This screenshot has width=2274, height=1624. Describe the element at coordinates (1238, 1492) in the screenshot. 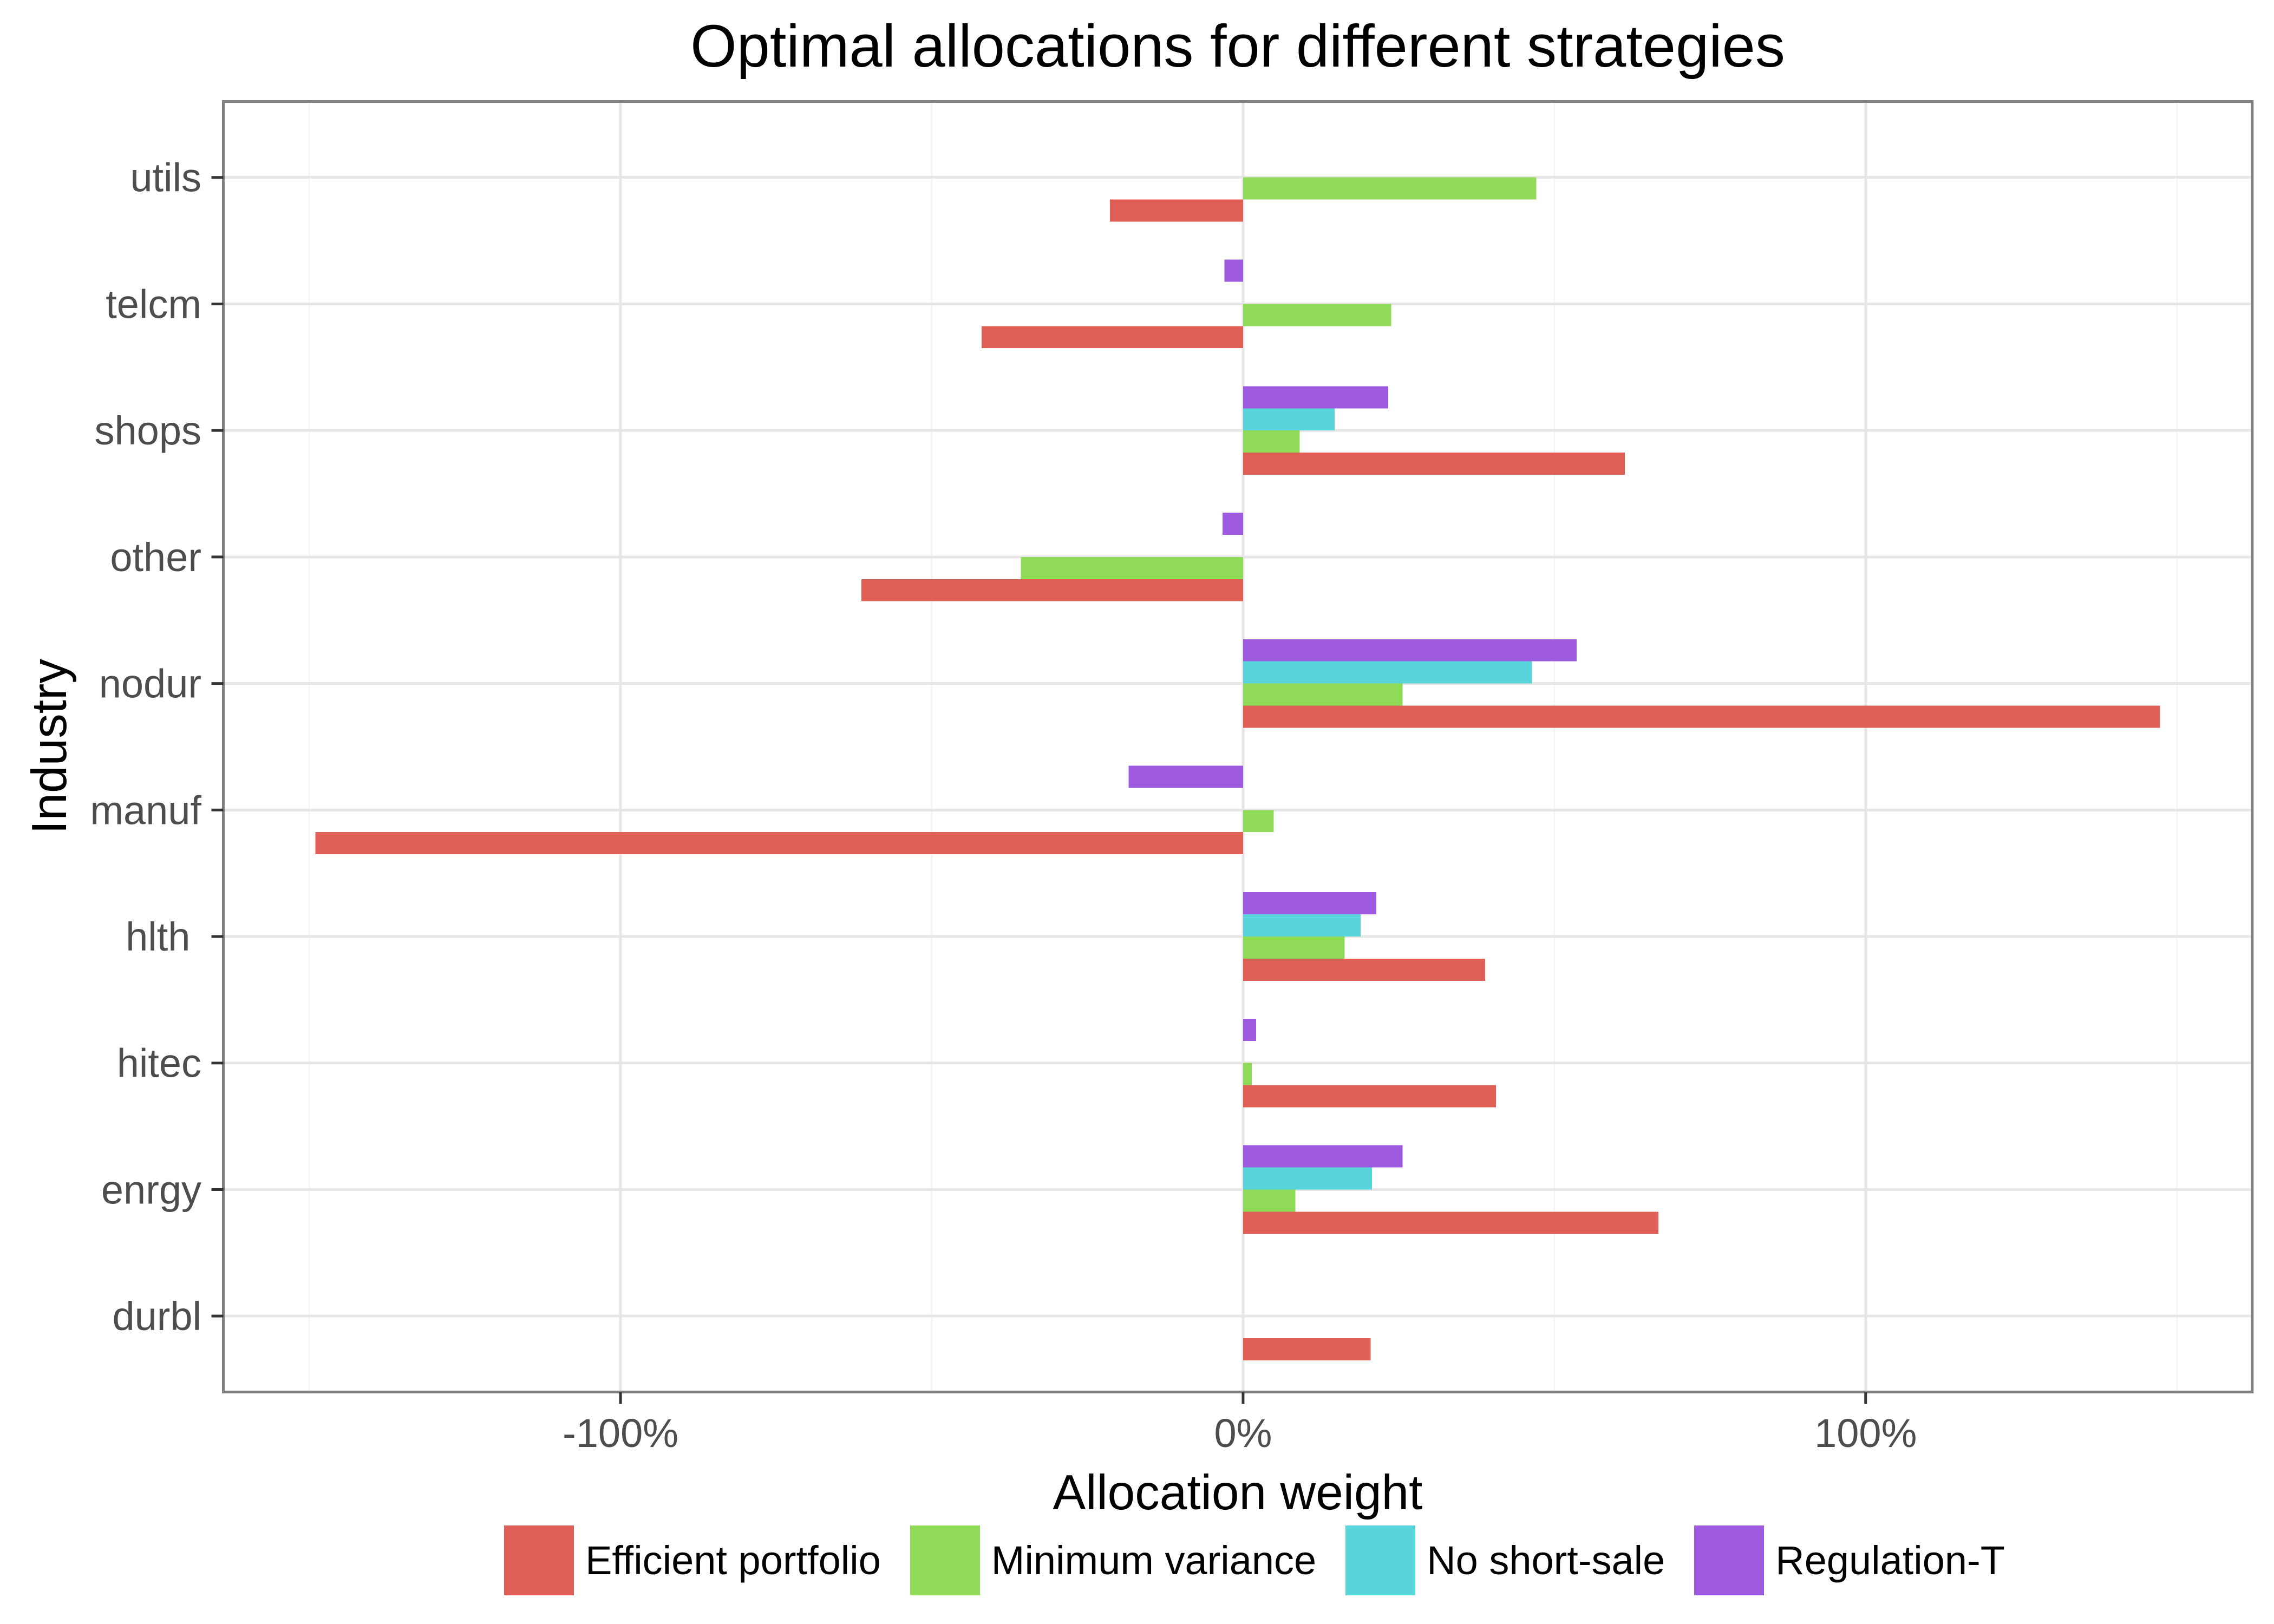

I see `x-axis-title: Allocation weight` at that location.